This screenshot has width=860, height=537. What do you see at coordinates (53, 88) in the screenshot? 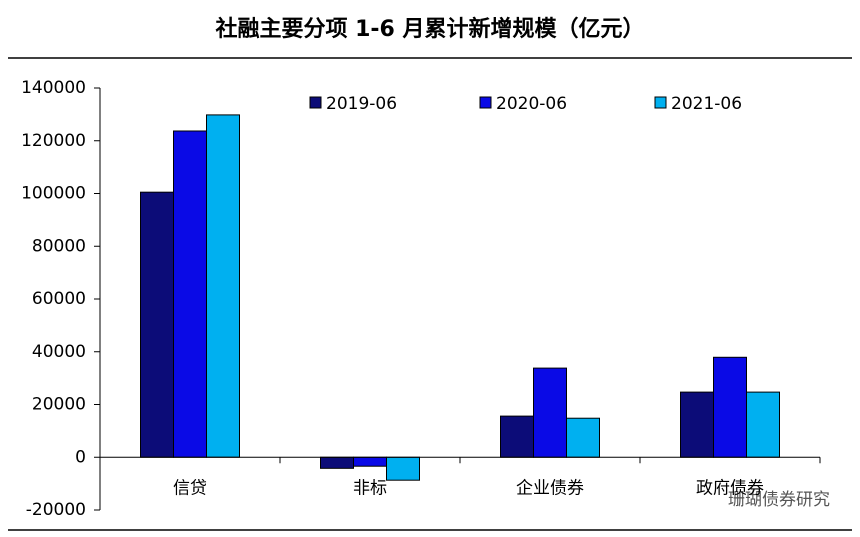
I see `y-tick-label: 140000` at bounding box center [53, 88].